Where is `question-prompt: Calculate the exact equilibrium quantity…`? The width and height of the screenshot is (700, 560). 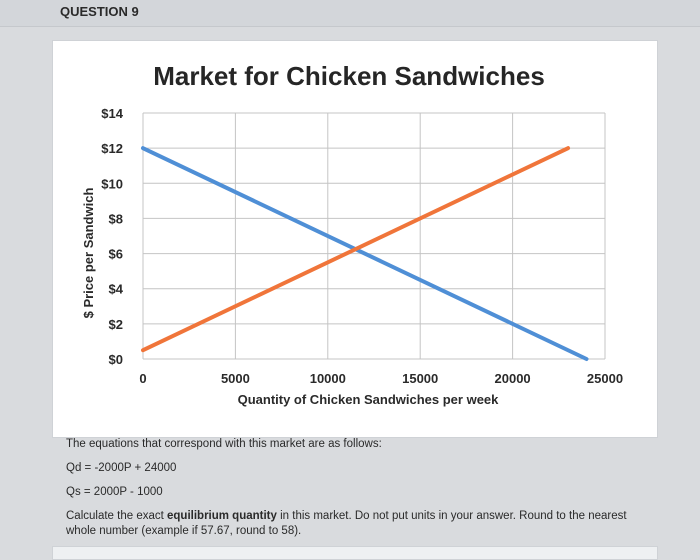
question-prompt: Calculate the exact equilibrium quantity… is located at coordinates (356, 524).